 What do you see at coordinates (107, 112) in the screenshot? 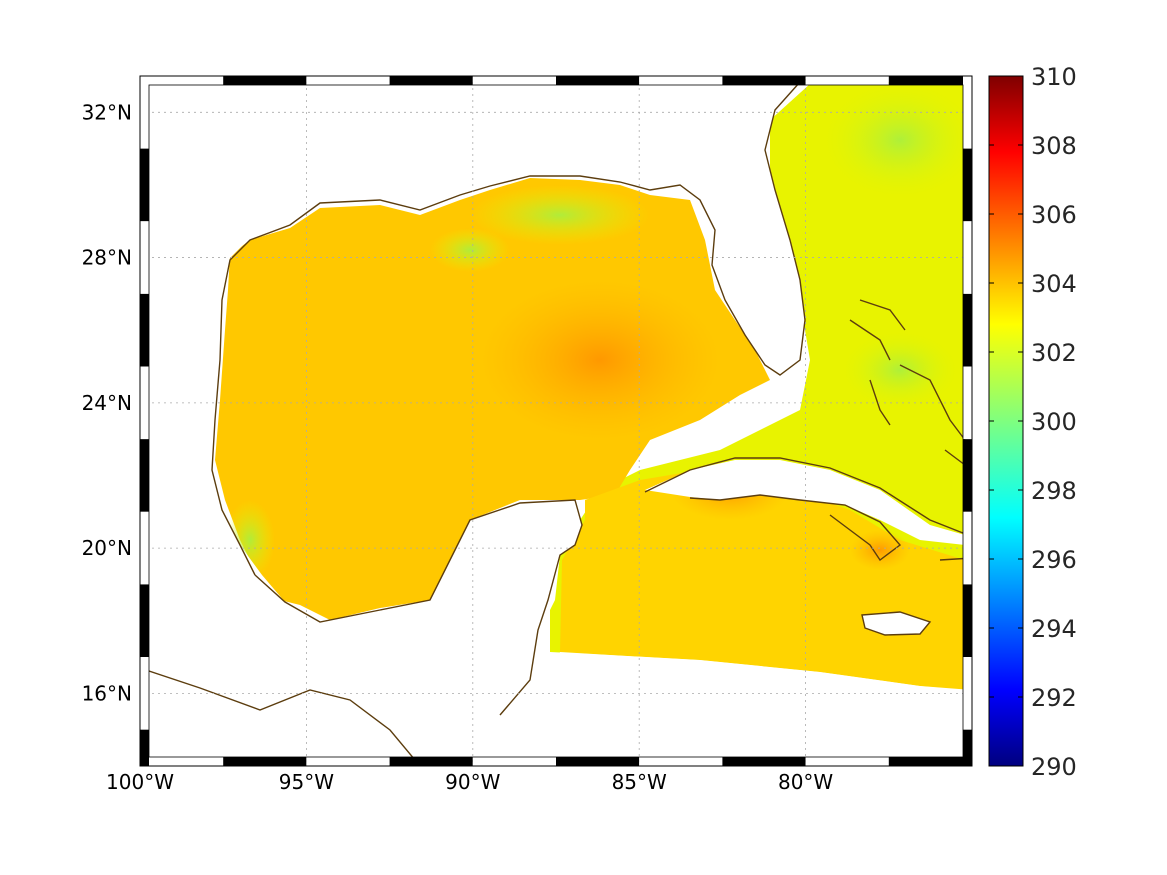
I see `lat-tick-label: 32°N` at bounding box center [107, 112].